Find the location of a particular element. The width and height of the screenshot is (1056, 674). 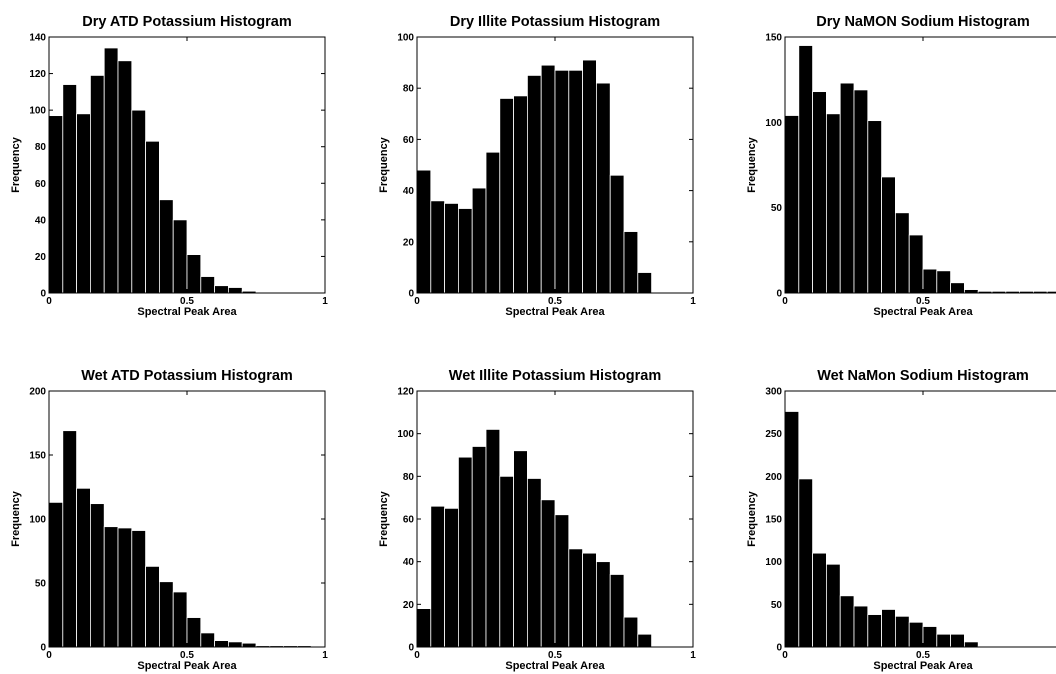

chart-title: Wet NaMon Sodium Histogram is located at coordinates (923, 376).